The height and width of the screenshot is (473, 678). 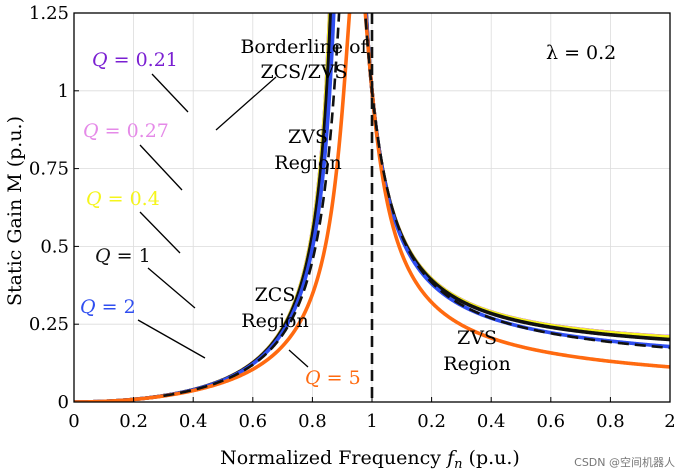 I want to click on zvs-region-top-line1: ZVS, so click(x=308, y=137).